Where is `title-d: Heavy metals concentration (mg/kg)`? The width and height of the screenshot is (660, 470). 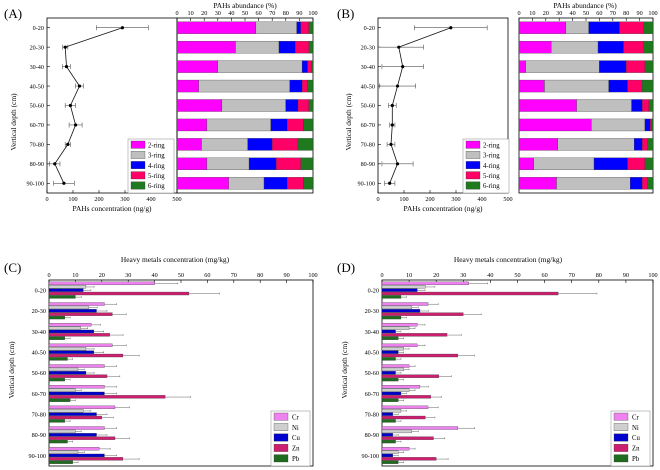
title-d: Heavy metals concentration (mg/kg) is located at coordinates (508, 259).